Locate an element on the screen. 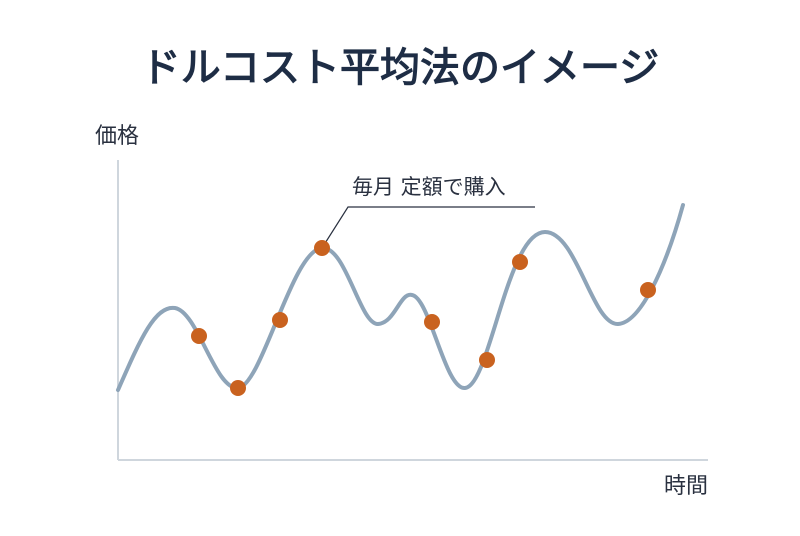  annotation: 毎月 定額で購入 is located at coordinates (429, 187).